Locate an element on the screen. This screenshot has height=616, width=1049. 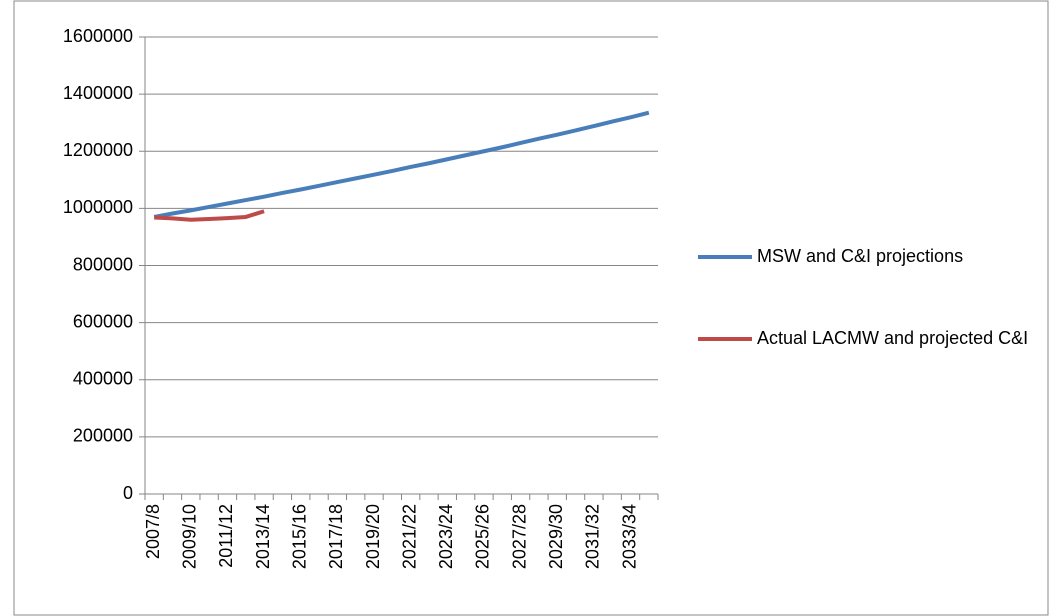
x-tick-label: 2023/24 is located at coordinates (446, 536).